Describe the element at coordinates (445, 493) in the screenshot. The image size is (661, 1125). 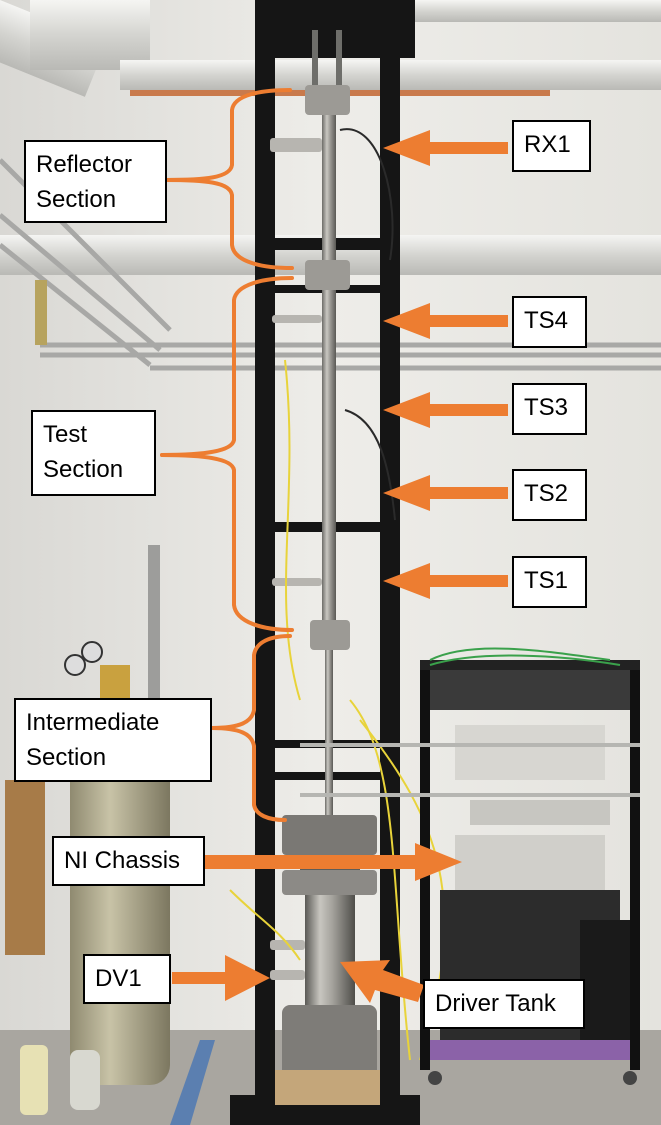
I see `arrow-ts2` at that location.